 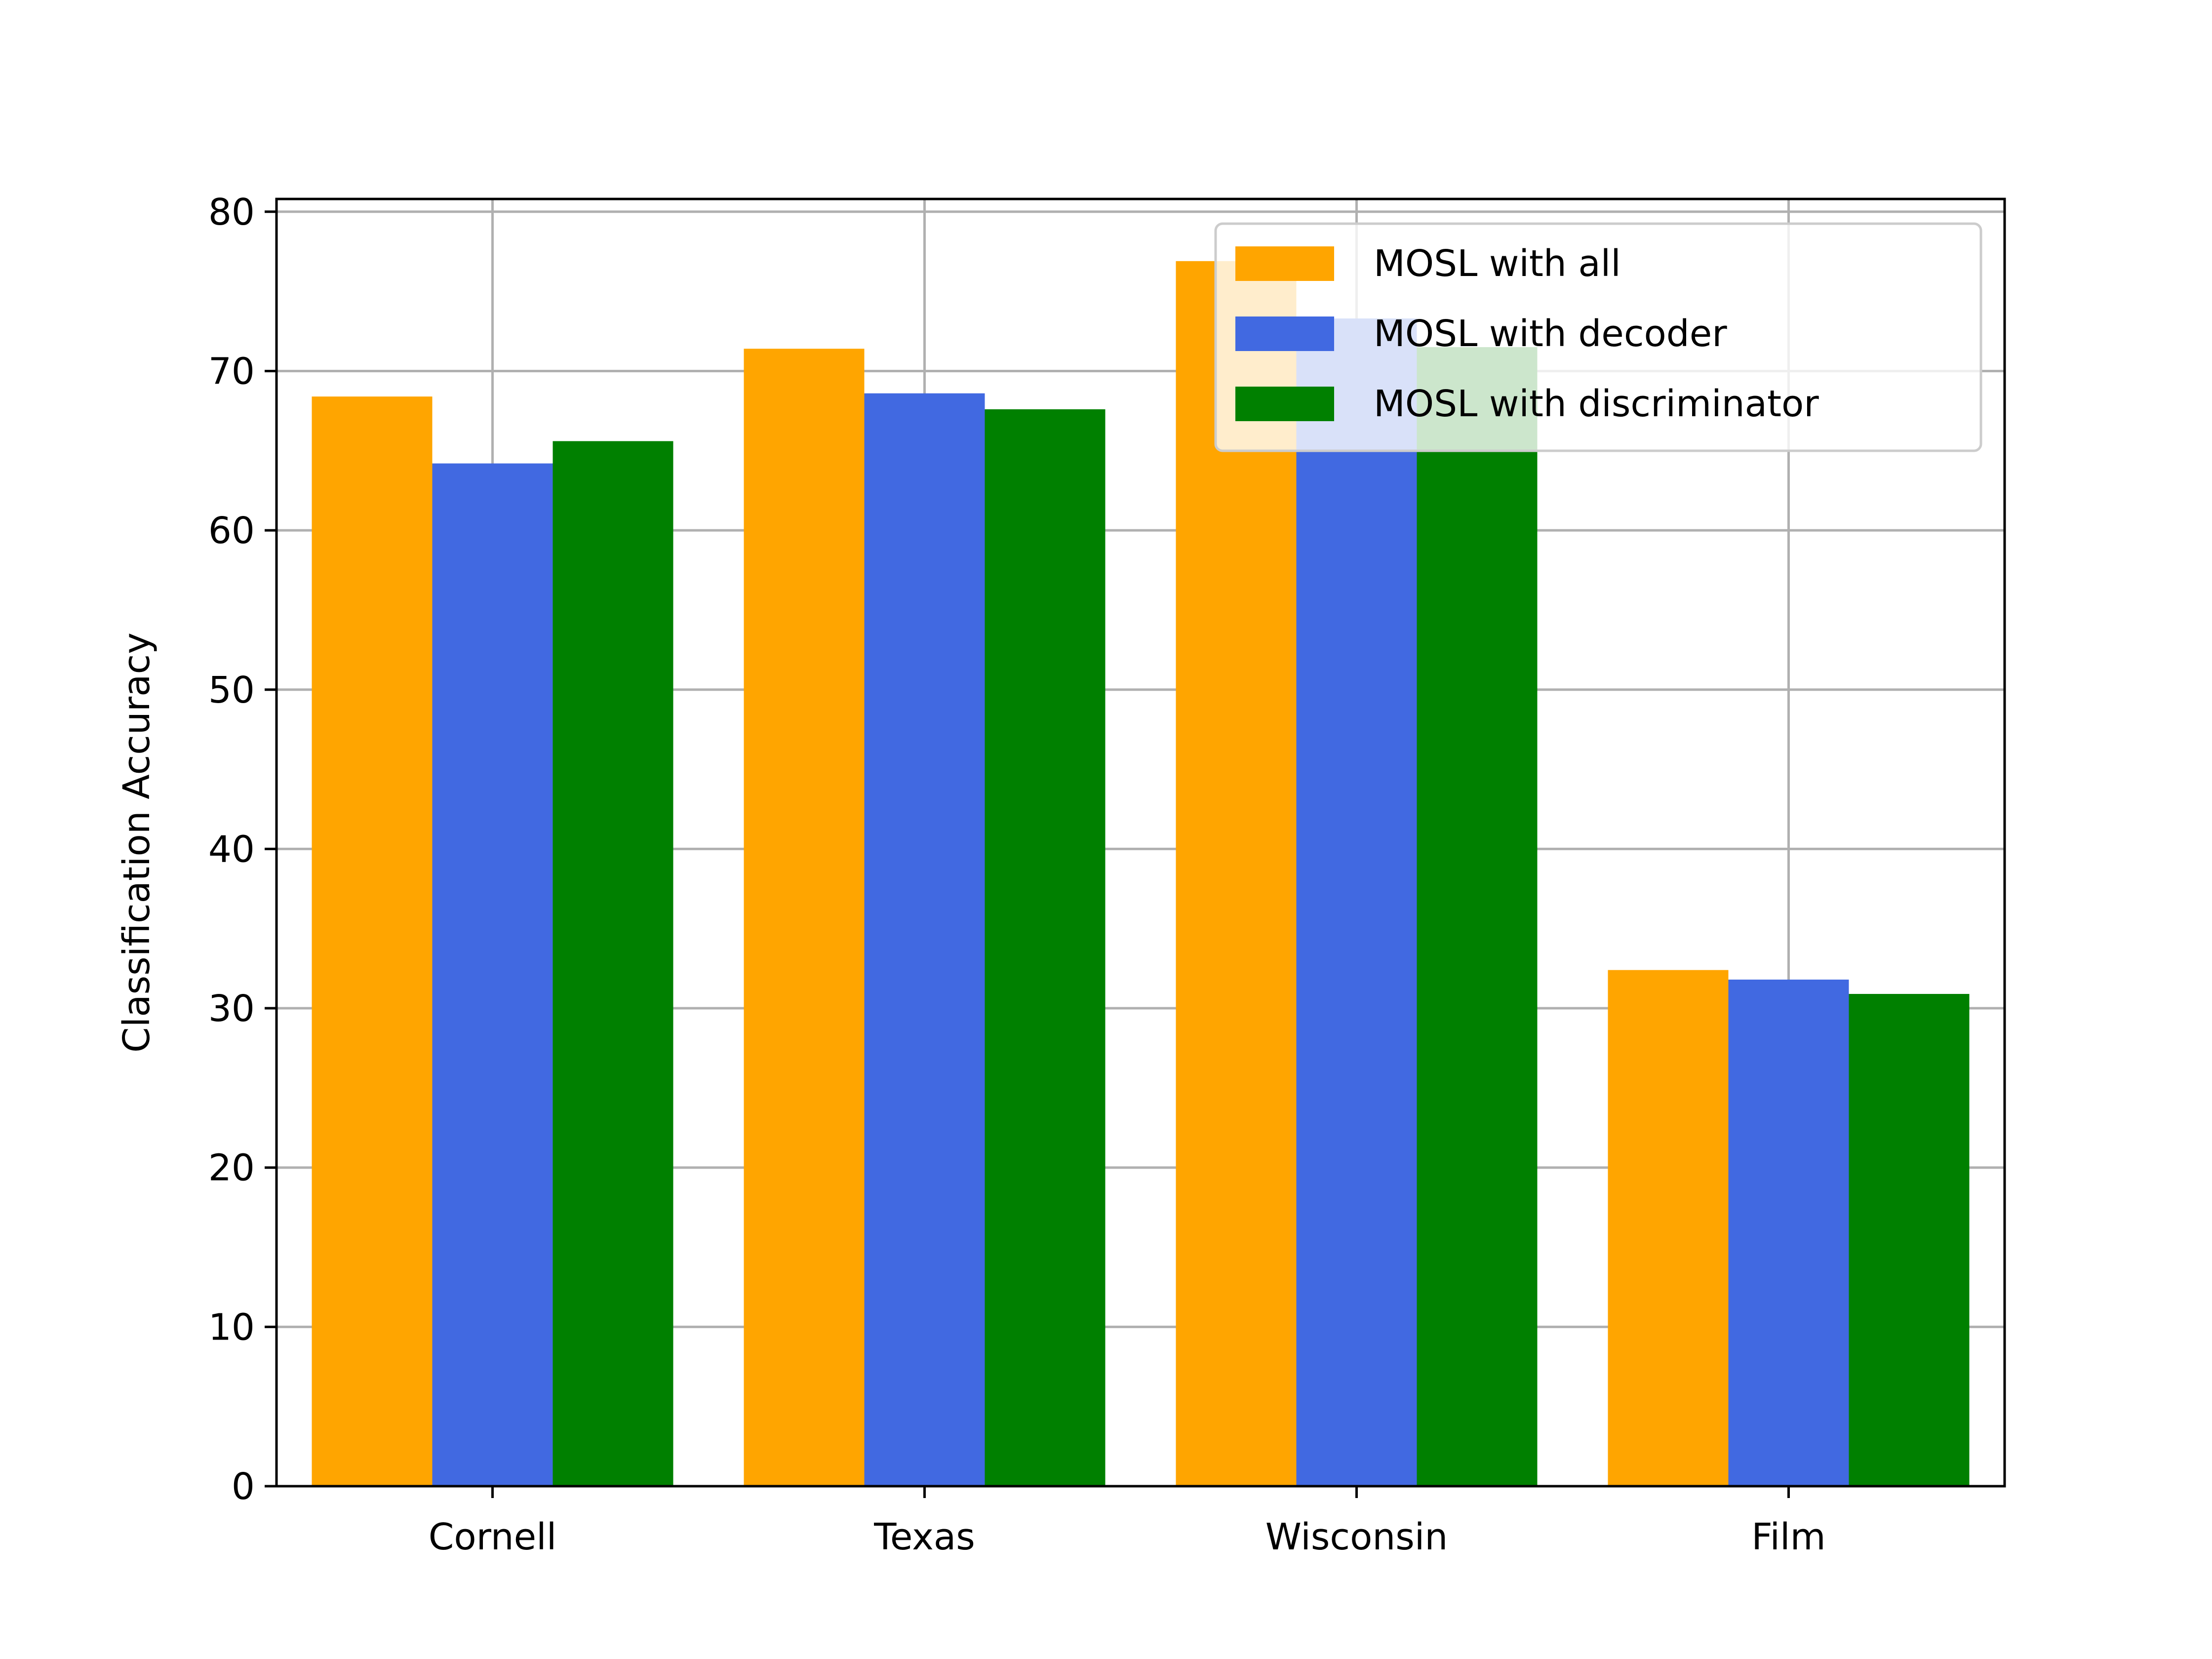 I want to click on y-tick-label: 20, so click(x=232, y=1168).